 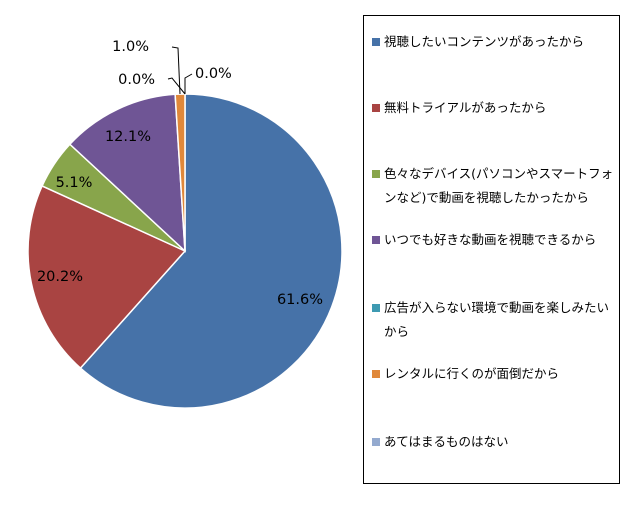 I want to click on legend-item: いつでも好きな動画を視聴できるから, so click(x=494, y=240).